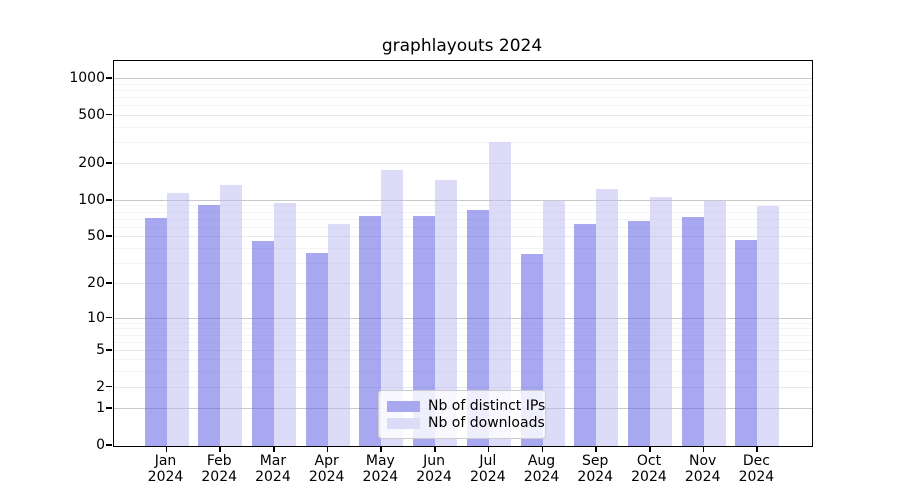  Describe the element at coordinates (100, 445) in the screenshot. I see `y-tick-label: 0` at that location.